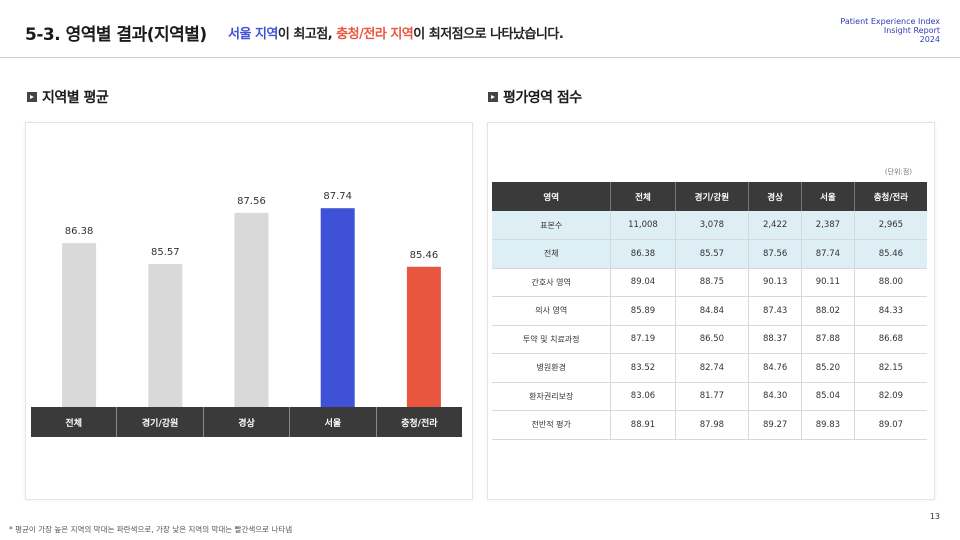  Describe the element at coordinates (828, 196) in the screenshot. I see `table-header-cell: 서울` at that location.